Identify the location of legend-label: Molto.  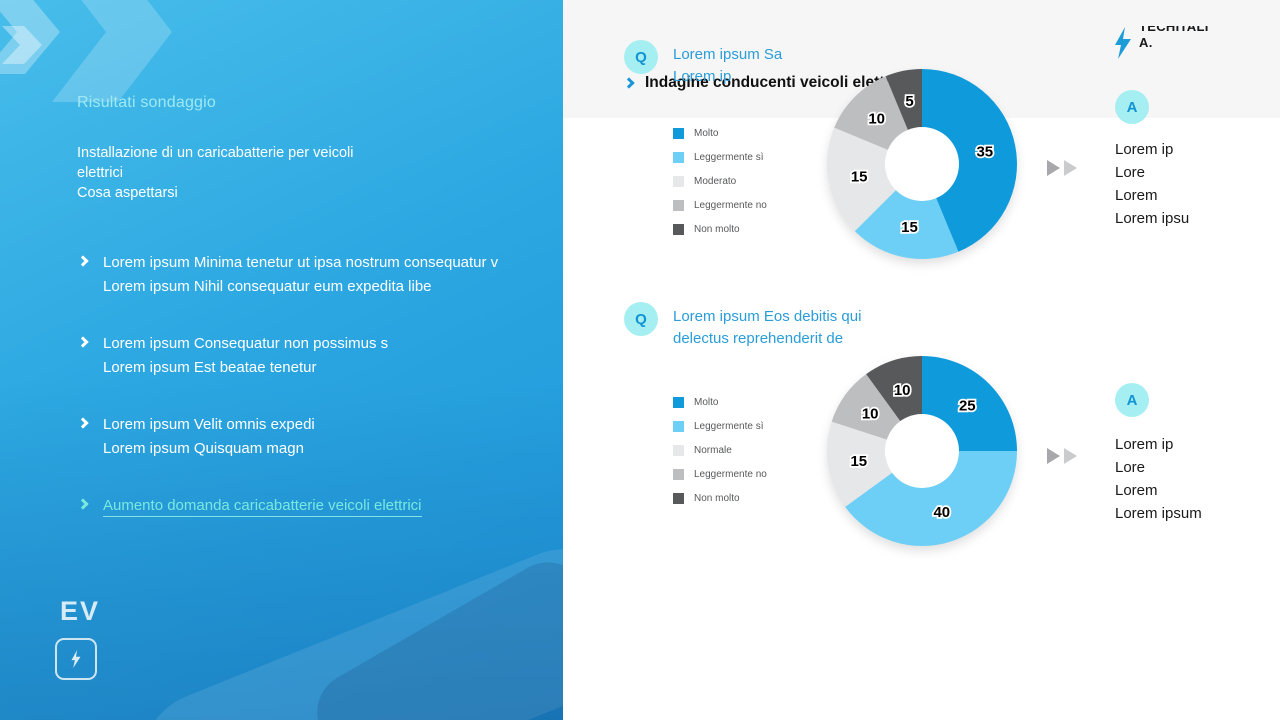
(706, 133).